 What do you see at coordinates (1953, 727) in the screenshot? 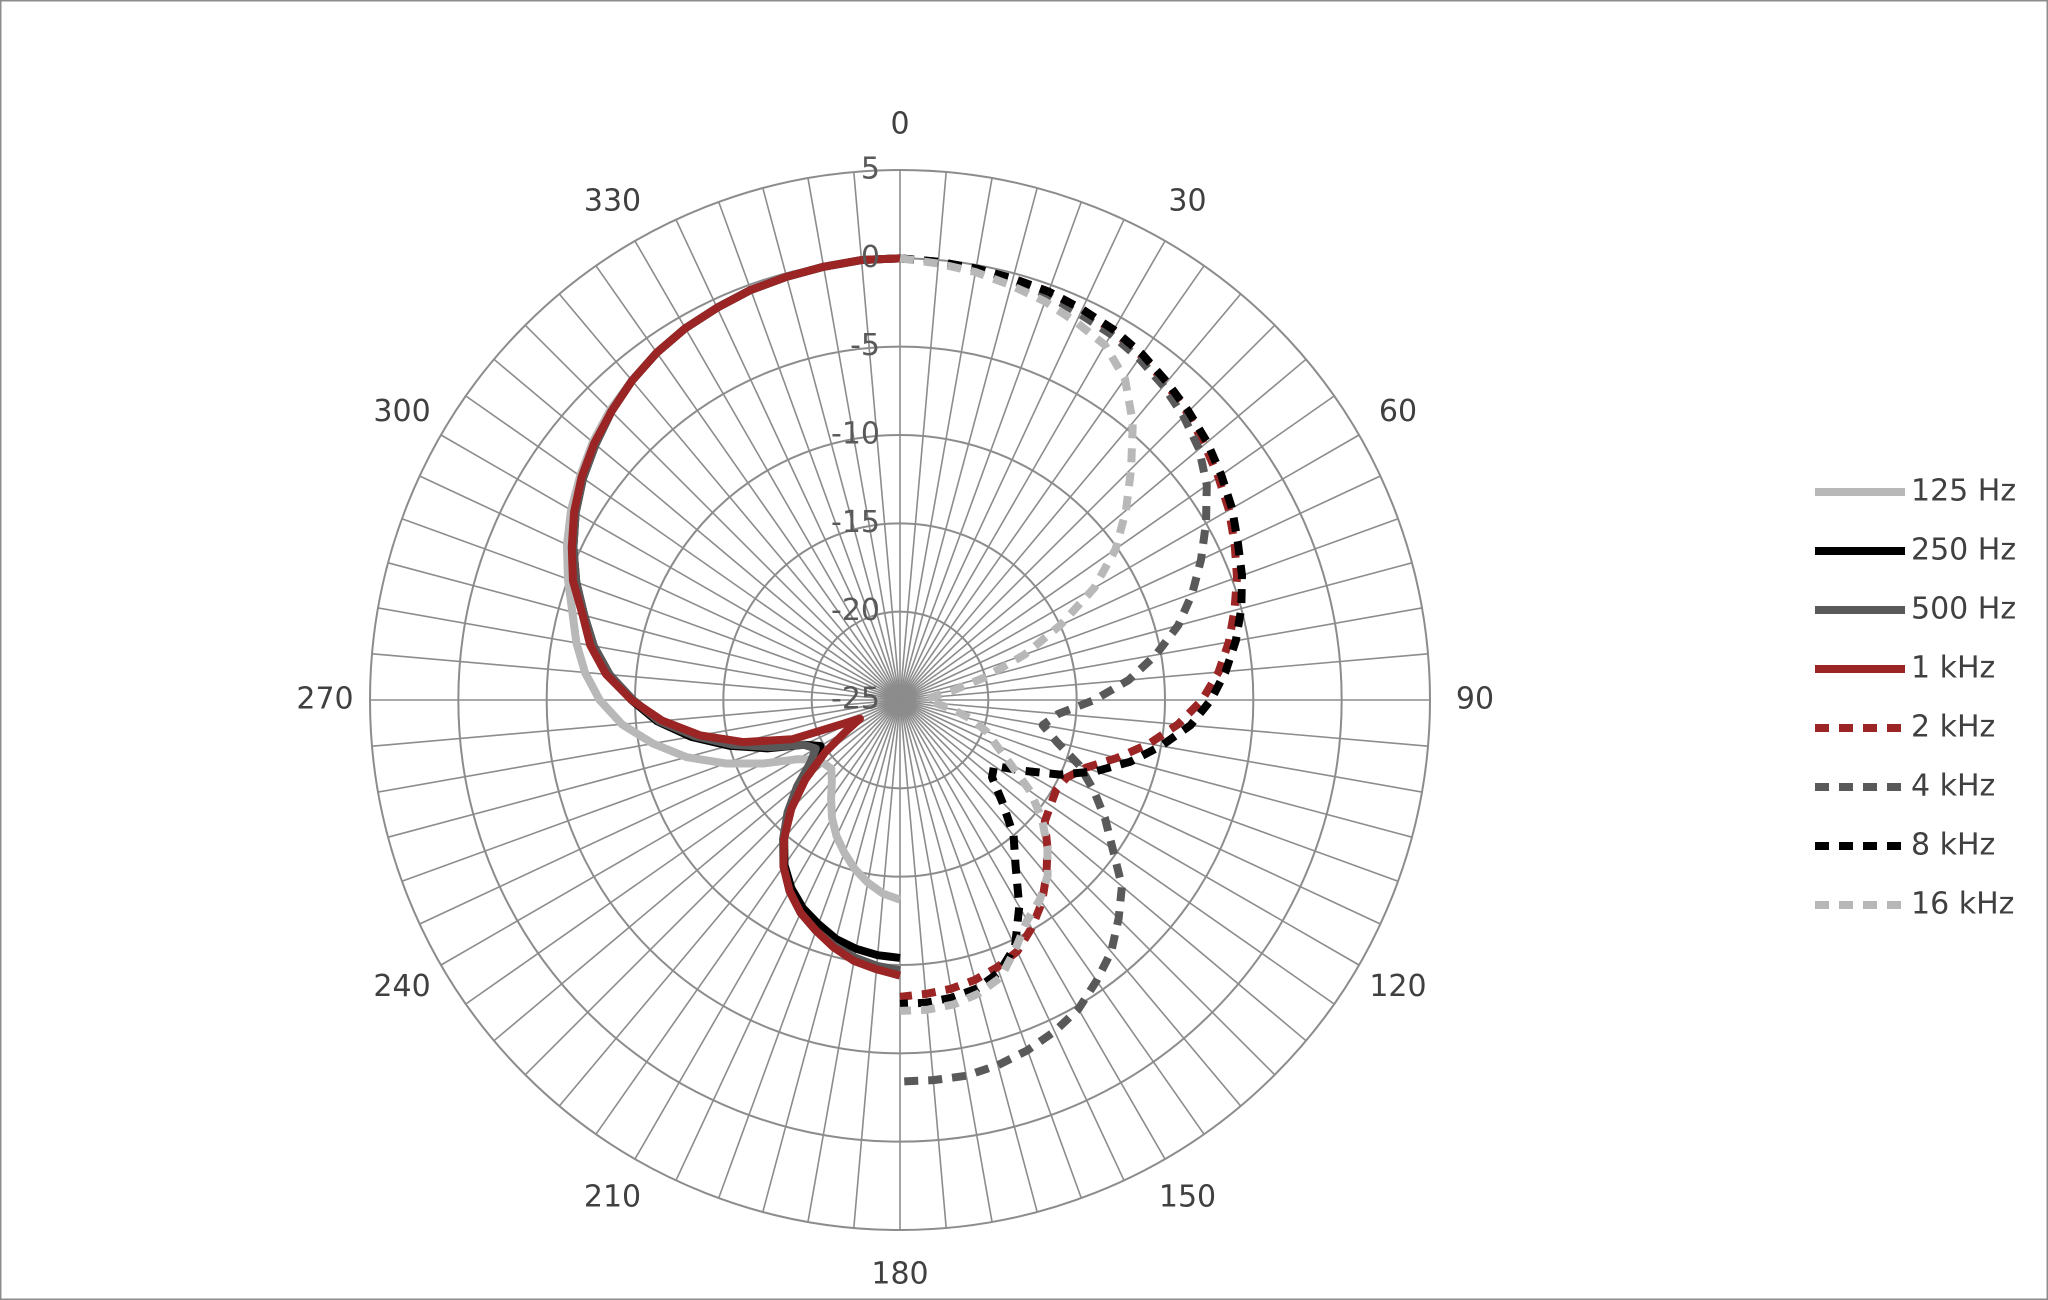
I see `legend-label: 2 kHz` at bounding box center [1953, 727].